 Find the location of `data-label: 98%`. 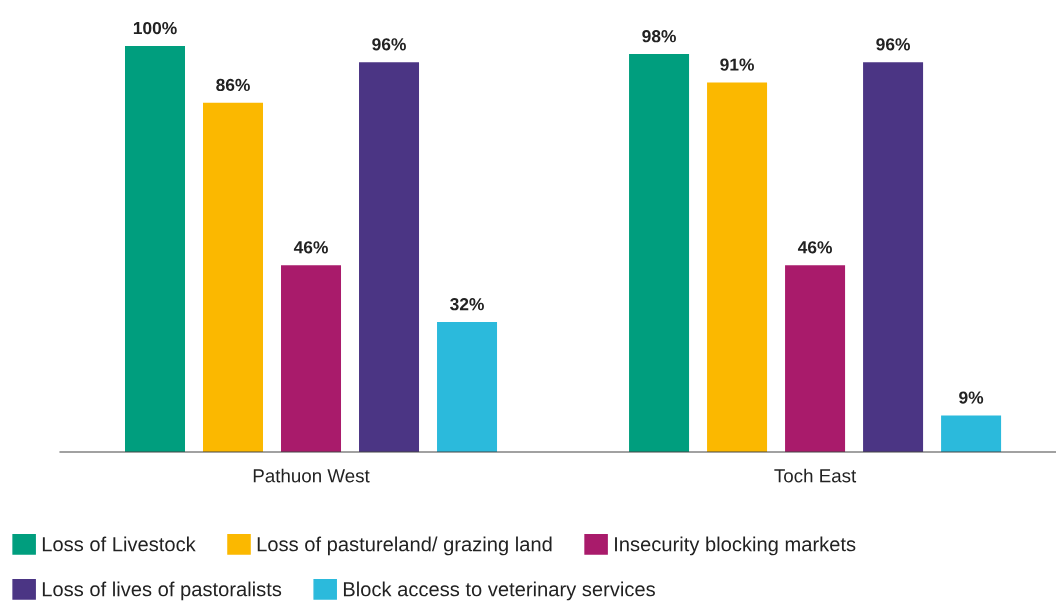

data-label: 98% is located at coordinates (659, 36).